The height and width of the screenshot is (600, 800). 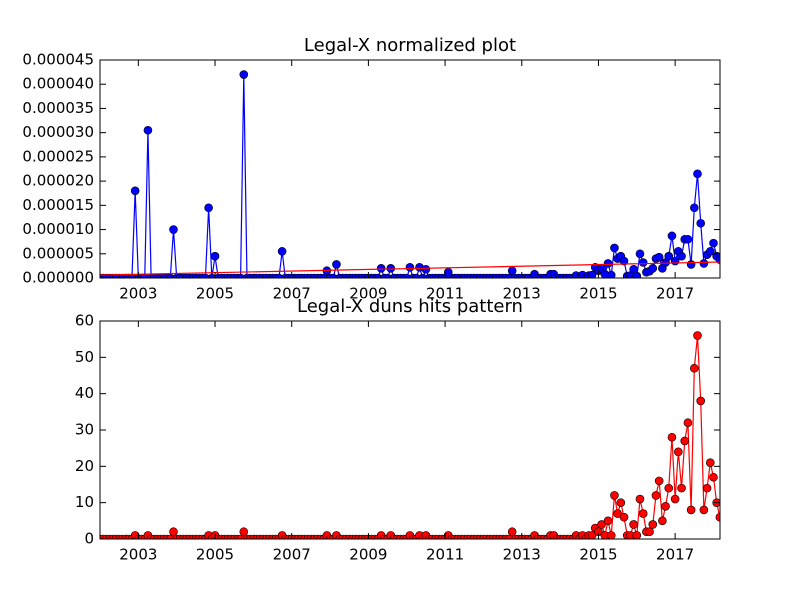 I want to click on x-tick-label: 2015, so click(x=598, y=294).